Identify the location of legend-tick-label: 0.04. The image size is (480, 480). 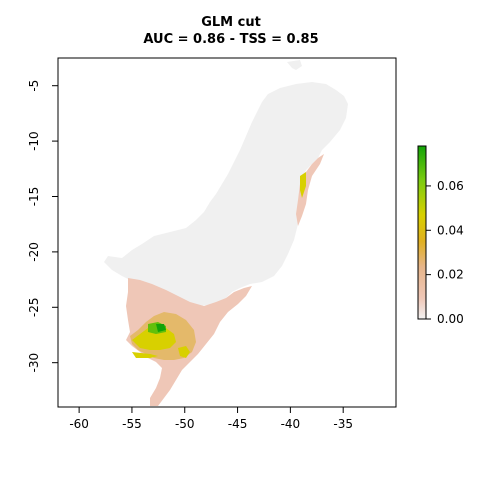
(450, 230).